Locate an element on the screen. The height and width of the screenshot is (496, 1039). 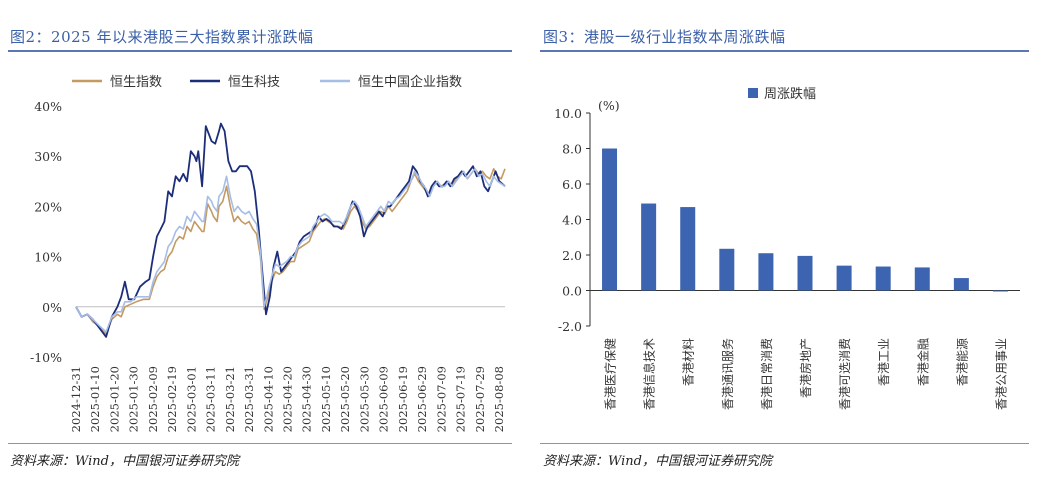
y-unit-label: (%) is located at coordinates (609, 105).